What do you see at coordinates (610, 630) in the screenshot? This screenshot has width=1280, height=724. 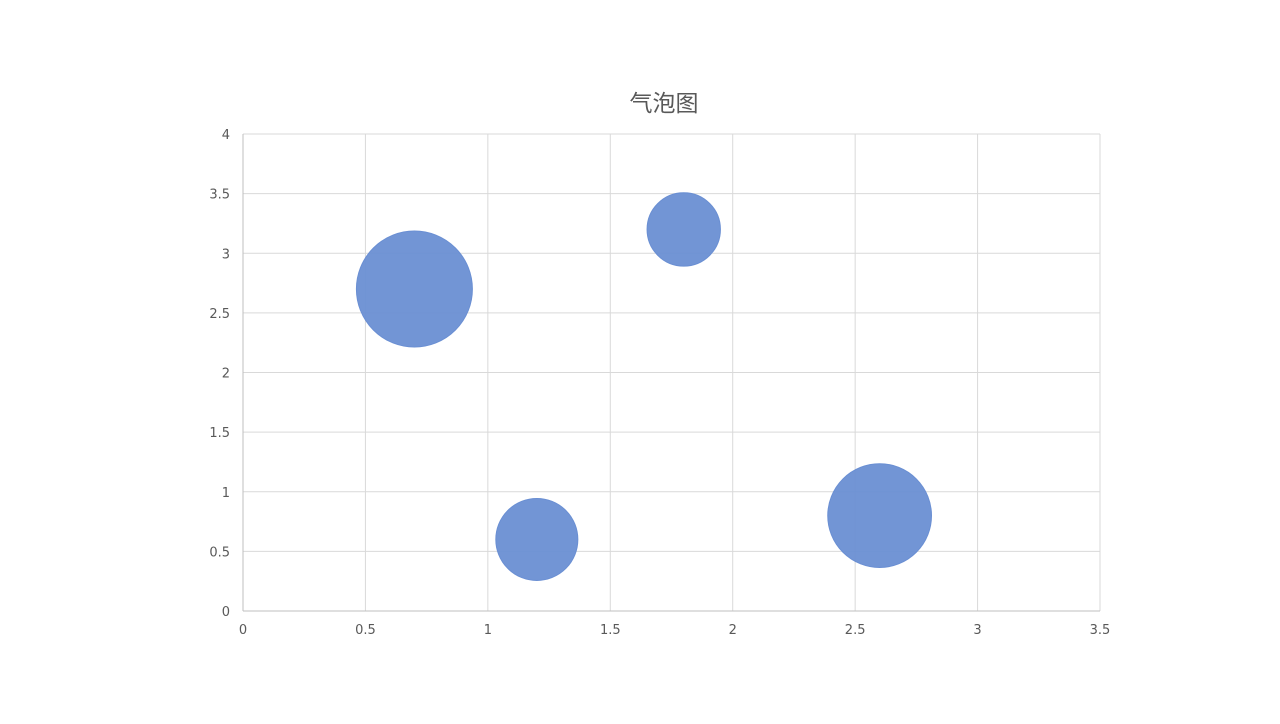 I see `x-tick-label: 1.5` at bounding box center [610, 630].